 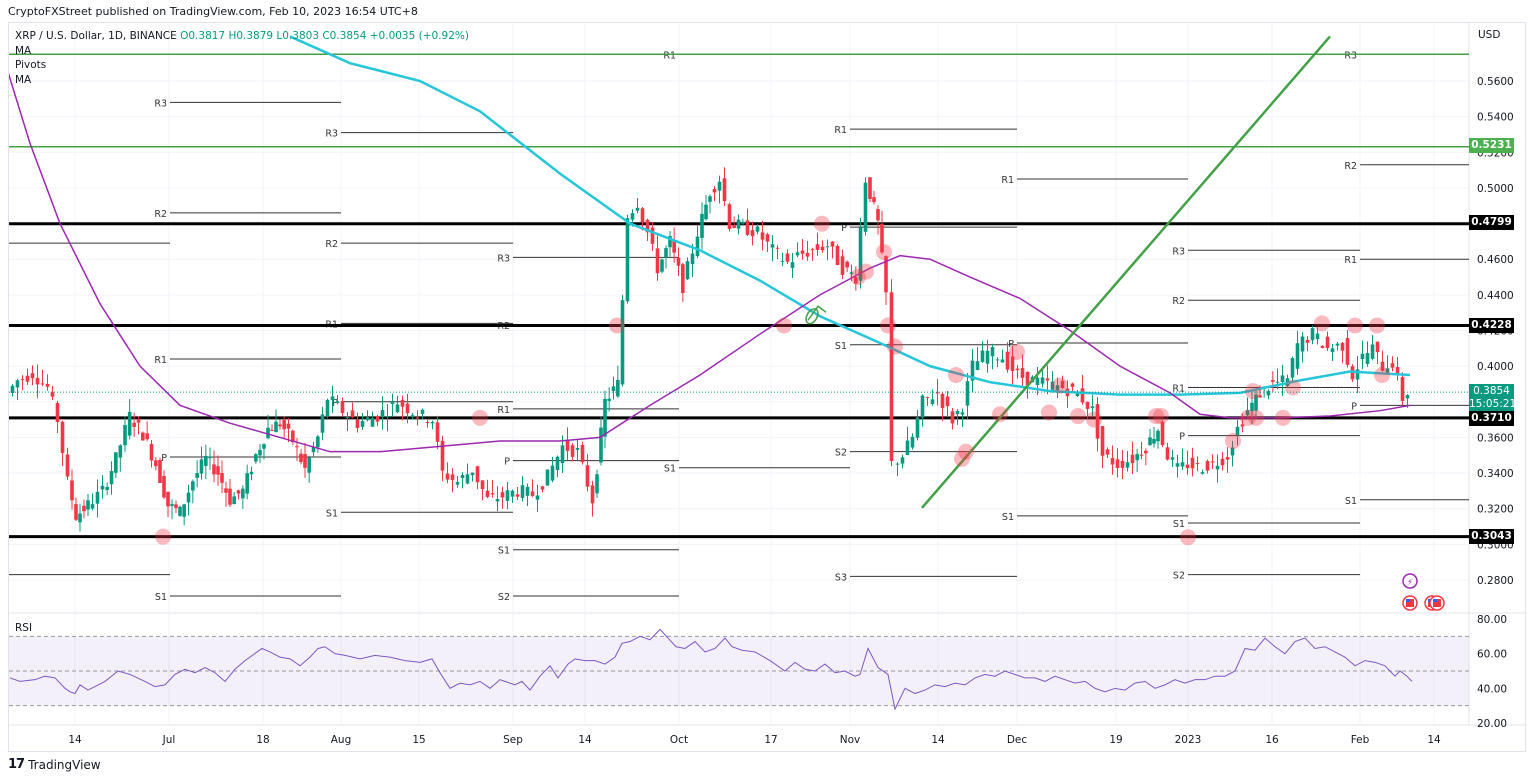 I want to click on price-tick-label: 0.5600, so click(x=1495, y=82).